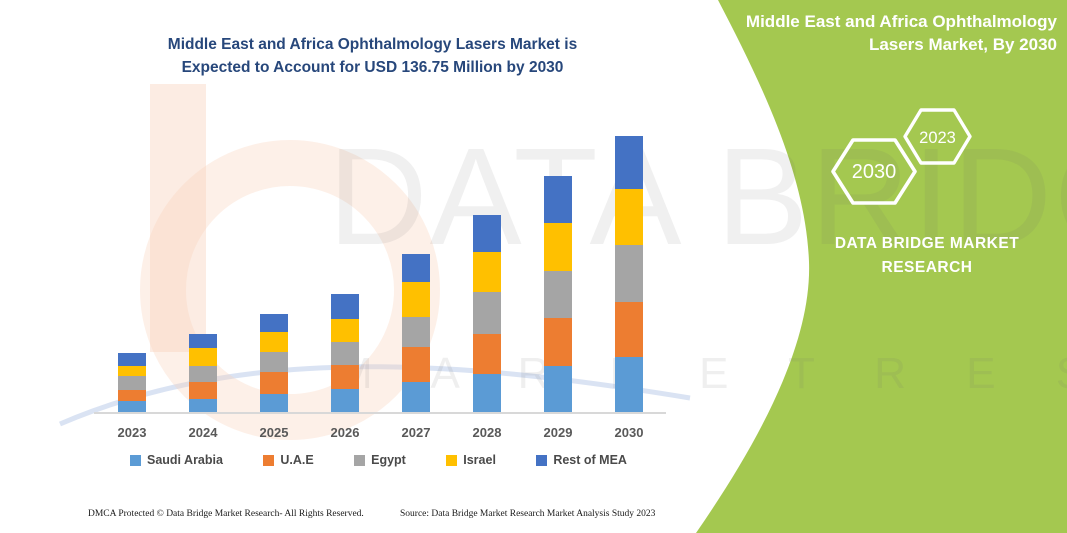 The width and height of the screenshot is (1067, 533). Describe the element at coordinates (388, 460) in the screenshot. I see `legend-label: Egypt` at that location.